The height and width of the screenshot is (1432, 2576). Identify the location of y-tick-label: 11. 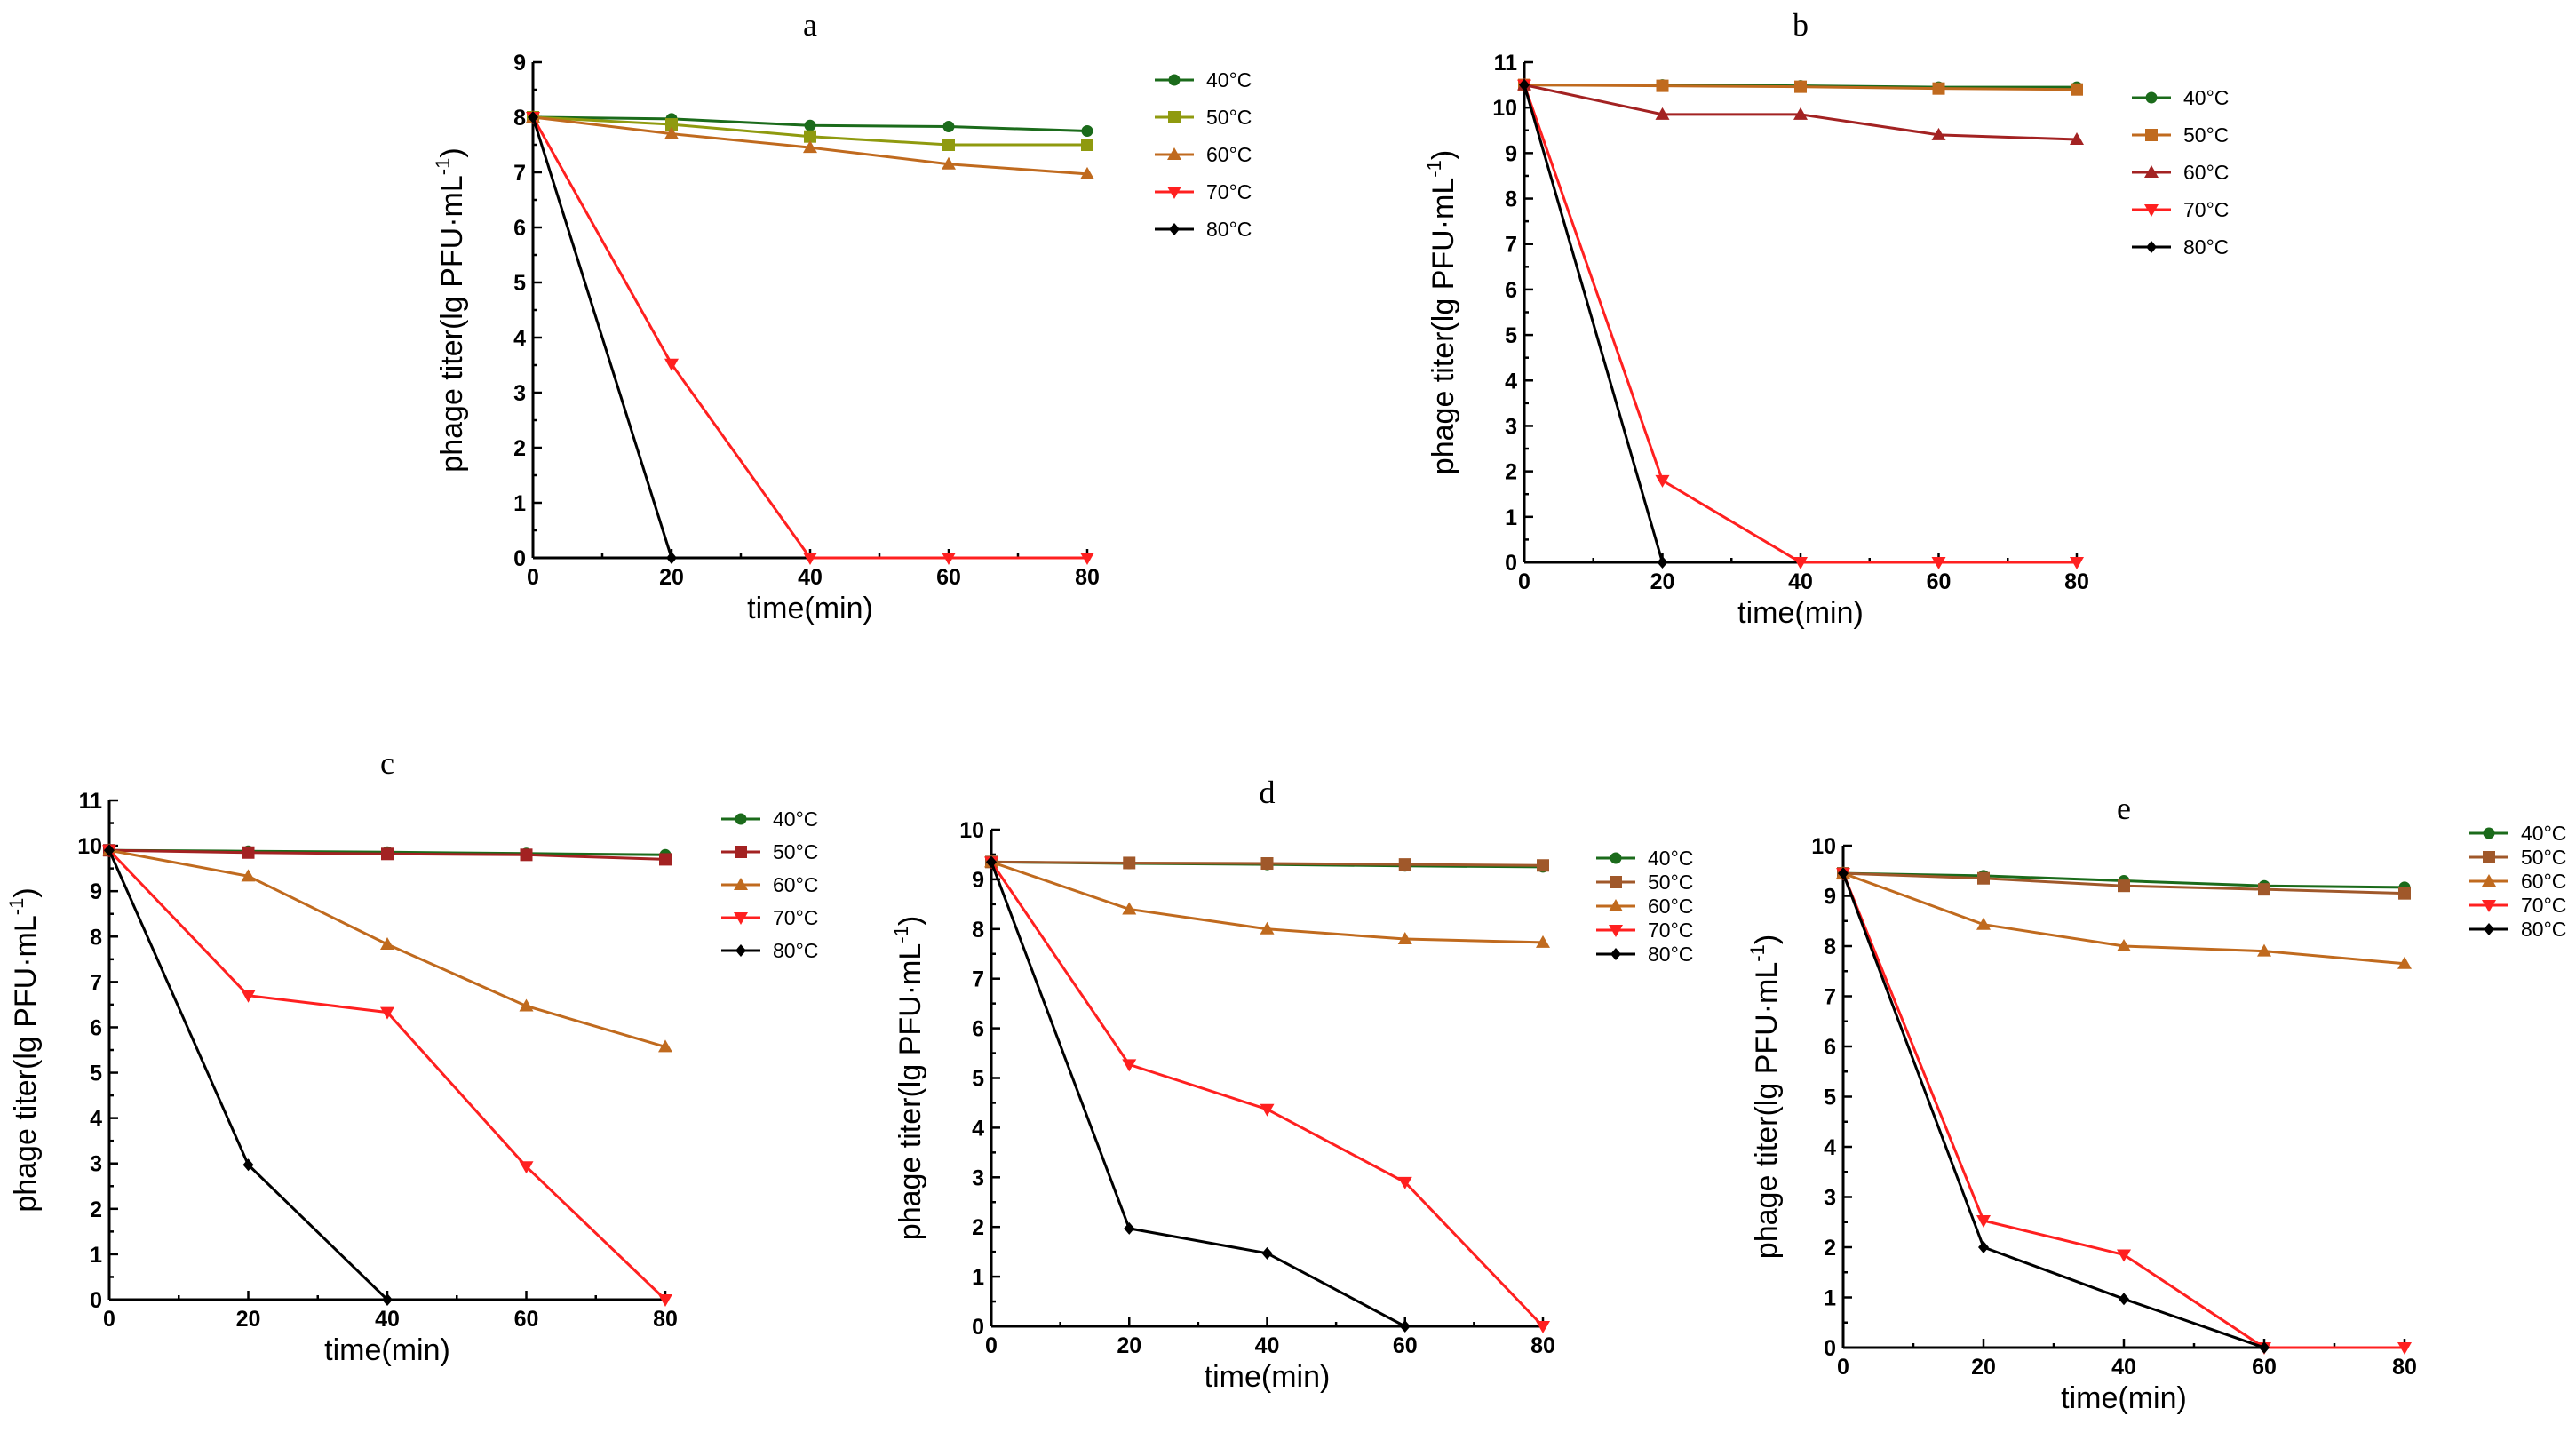
(91, 801).